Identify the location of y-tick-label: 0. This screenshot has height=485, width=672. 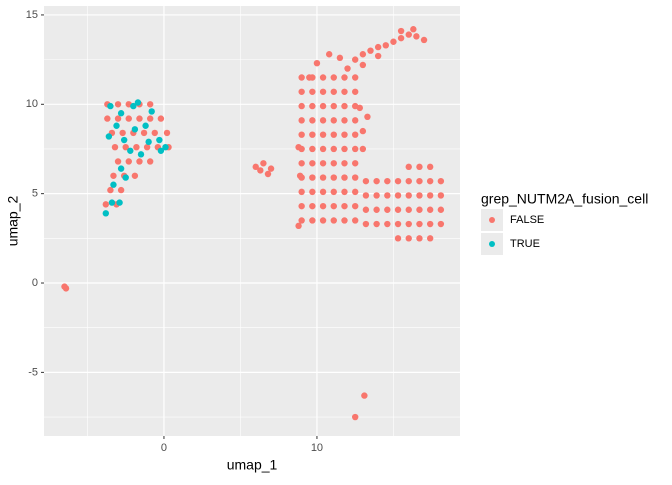
(35, 283).